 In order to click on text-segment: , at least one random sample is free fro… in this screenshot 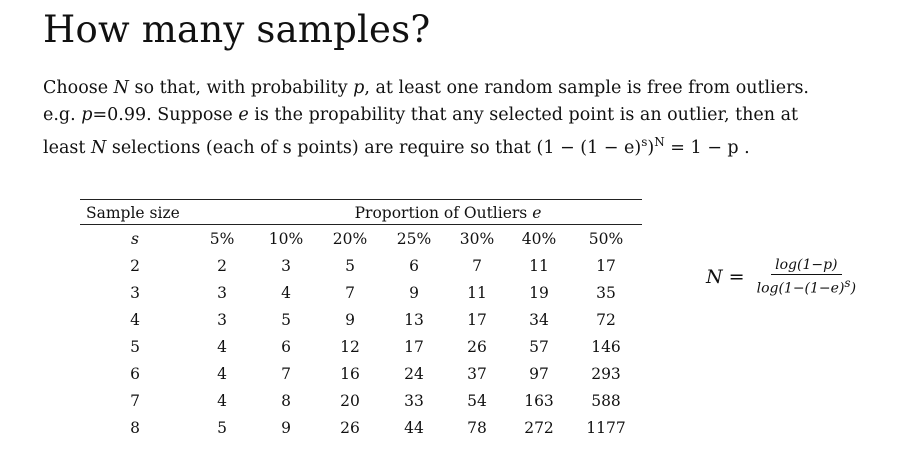, I will do `click(586, 88)`.